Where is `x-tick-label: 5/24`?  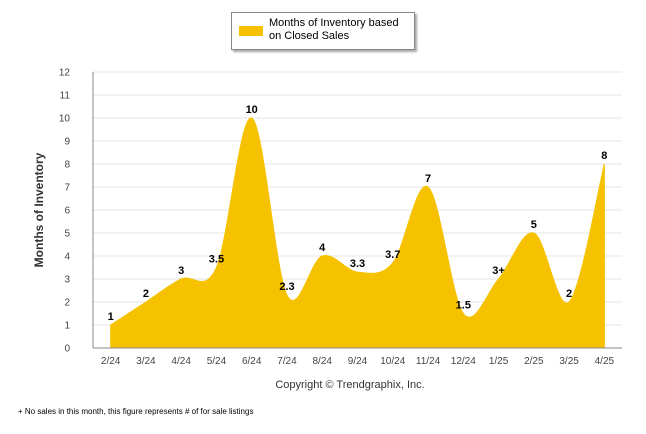 x-tick-label: 5/24 is located at coordinates (217, 361).